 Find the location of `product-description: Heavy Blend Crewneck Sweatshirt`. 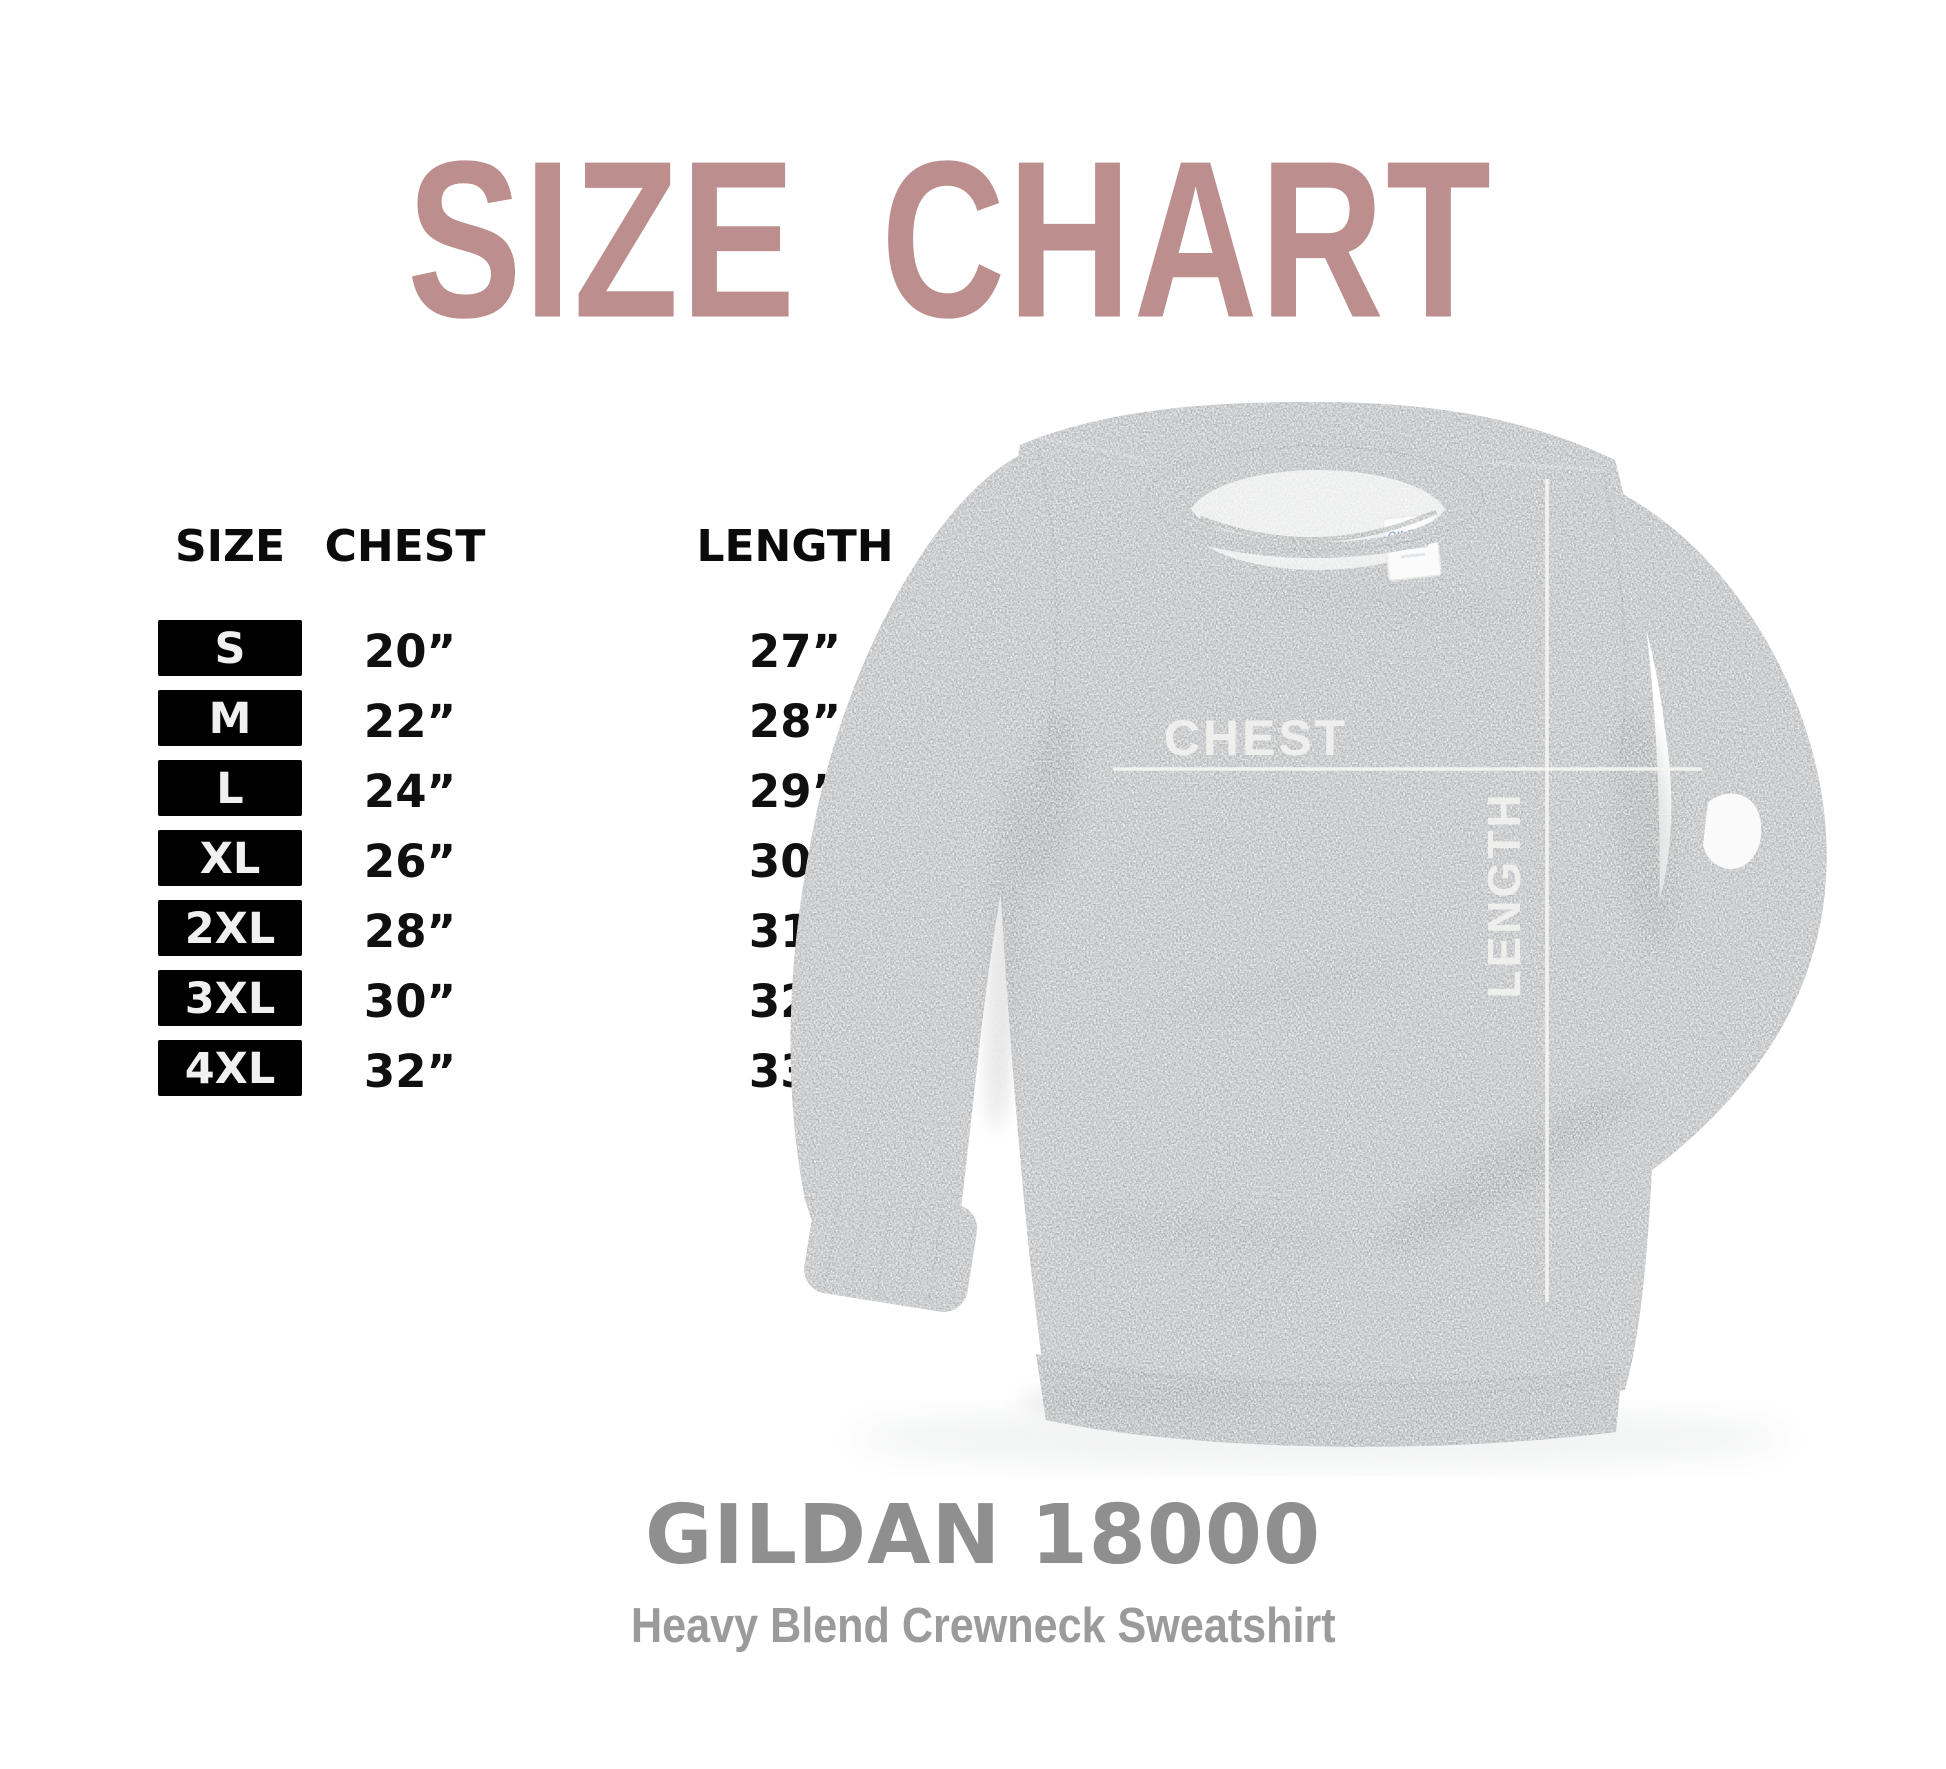

product-description: Heavy Blend Crewneck Sweatshirt is located at coordinates (983, 1626).